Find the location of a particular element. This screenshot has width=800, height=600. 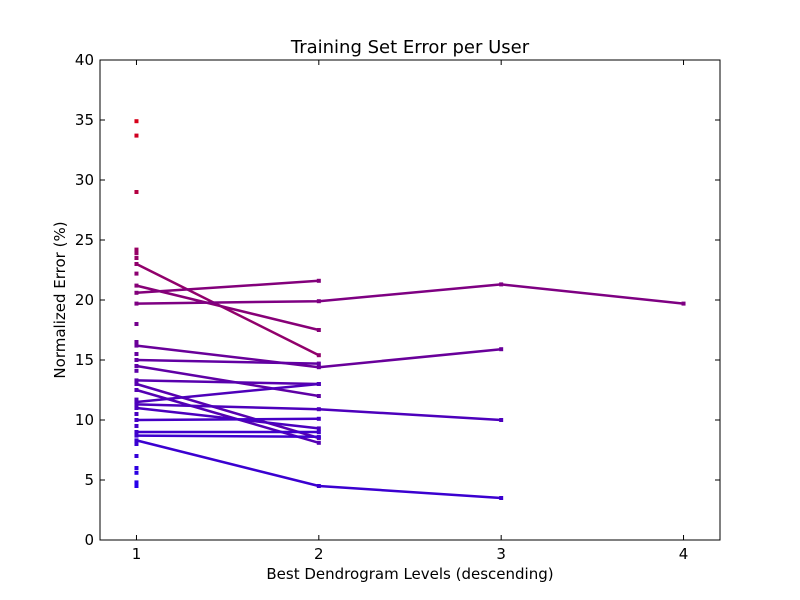

y-tick-label: 5 is located at coordinates (89, 480).